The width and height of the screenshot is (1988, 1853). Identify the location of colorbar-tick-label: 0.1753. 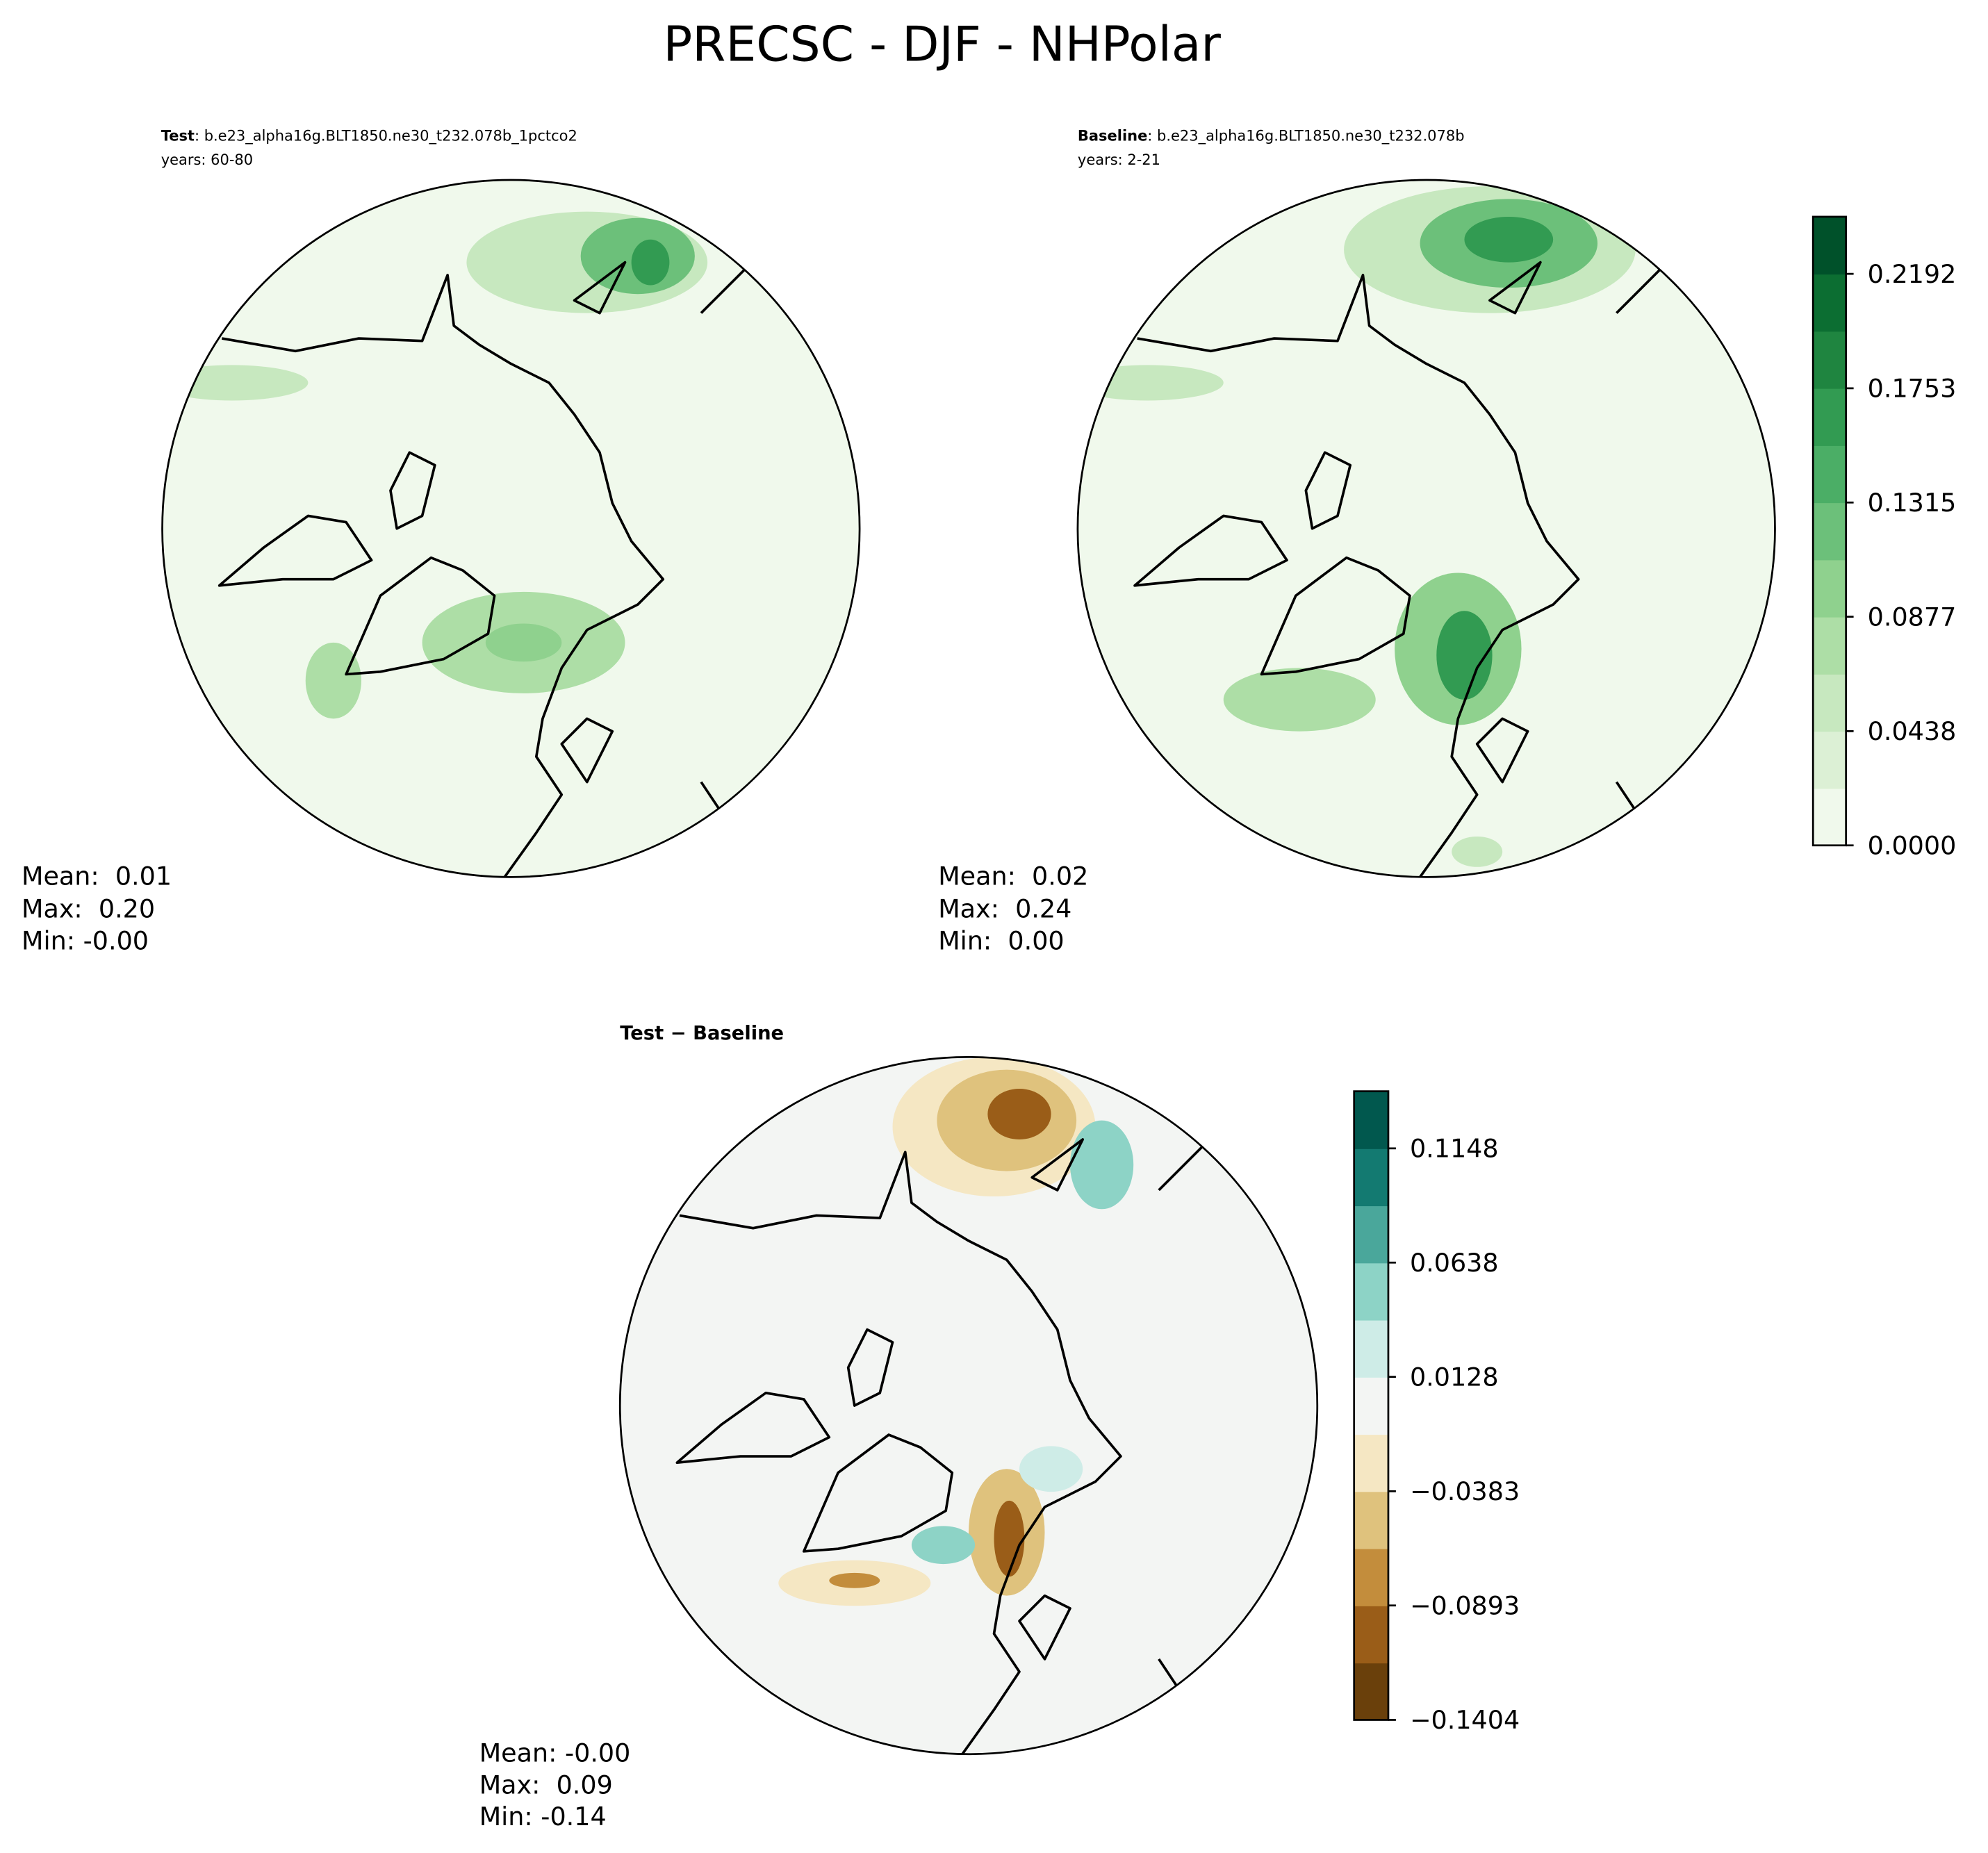
(1912, 389).